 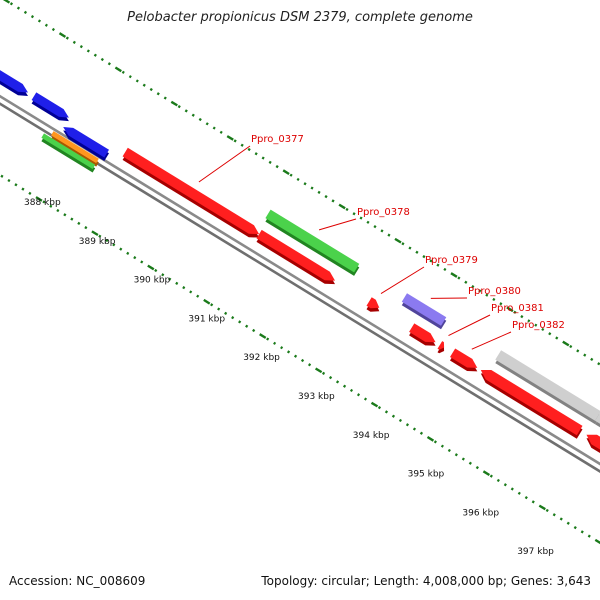 I want to click on gene-orange, so click(x=75, y=147).